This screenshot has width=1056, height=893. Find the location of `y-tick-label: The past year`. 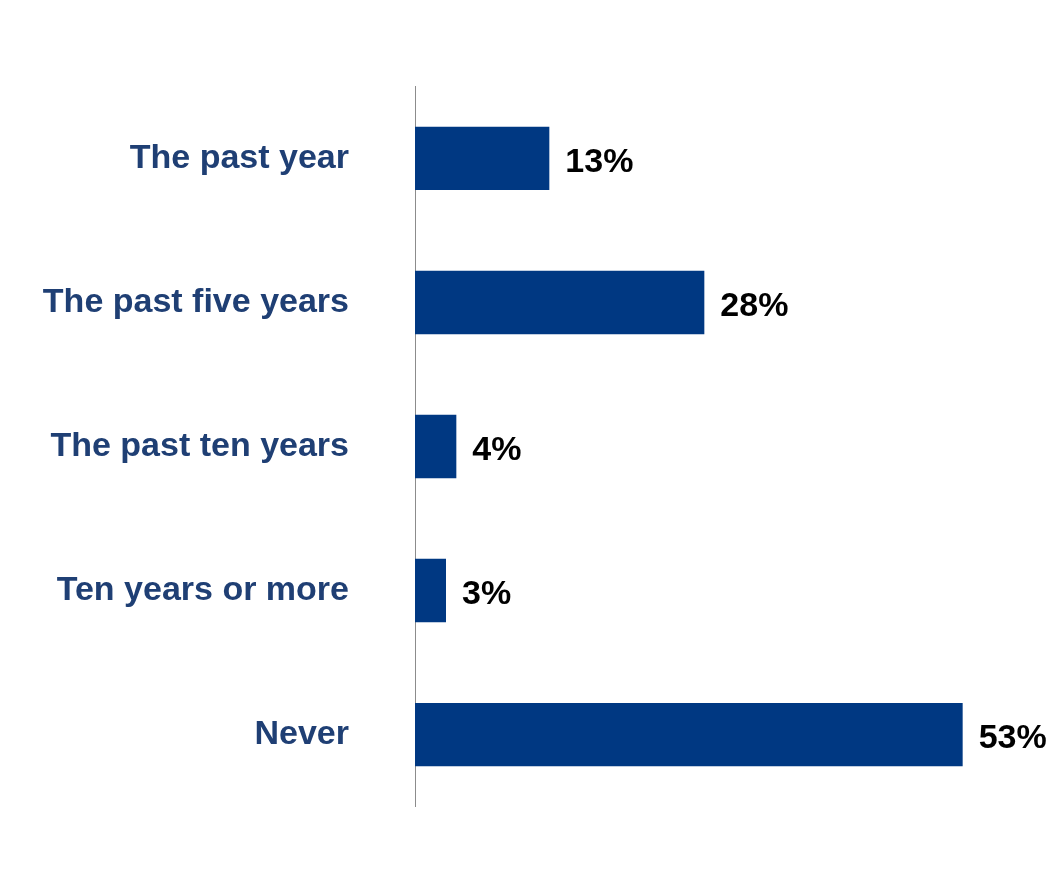

y-tick-label: The past year is located at coordinates (239, 155).